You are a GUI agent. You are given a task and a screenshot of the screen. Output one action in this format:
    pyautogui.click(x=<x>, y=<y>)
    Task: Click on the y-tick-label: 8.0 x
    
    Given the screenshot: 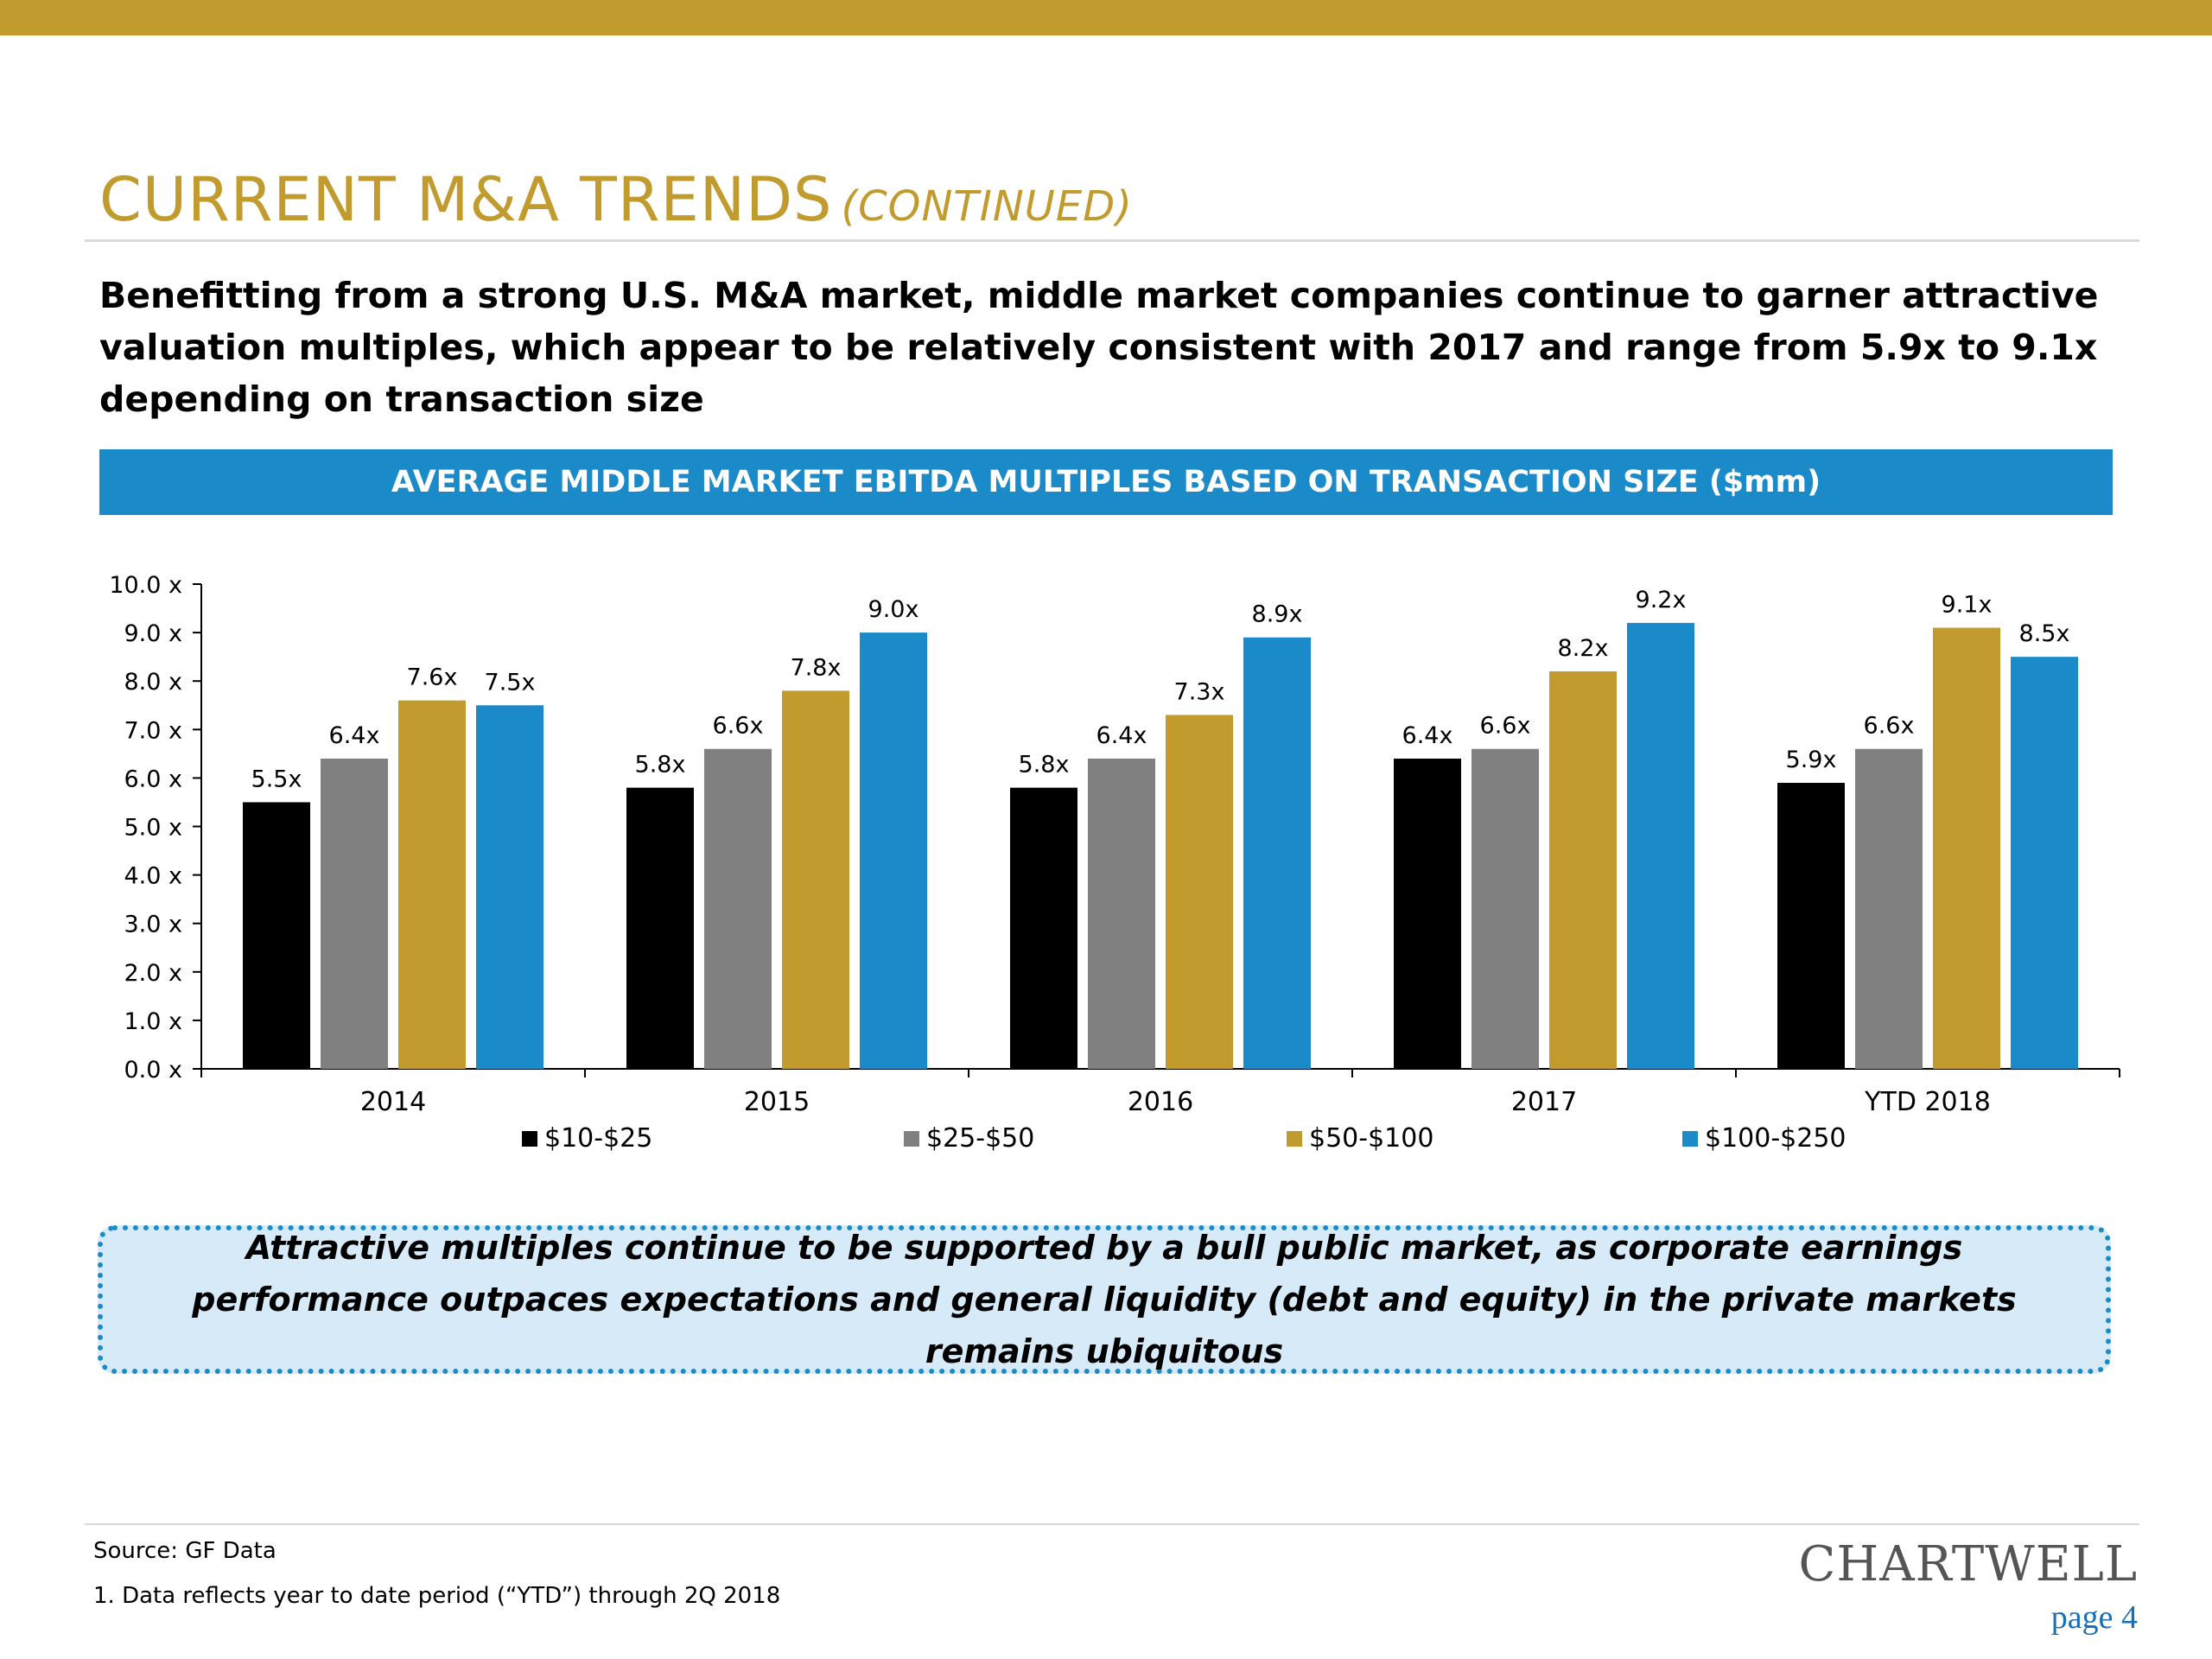 What is the action you would take?
    pyautogui.click(x=153, y=682)
    